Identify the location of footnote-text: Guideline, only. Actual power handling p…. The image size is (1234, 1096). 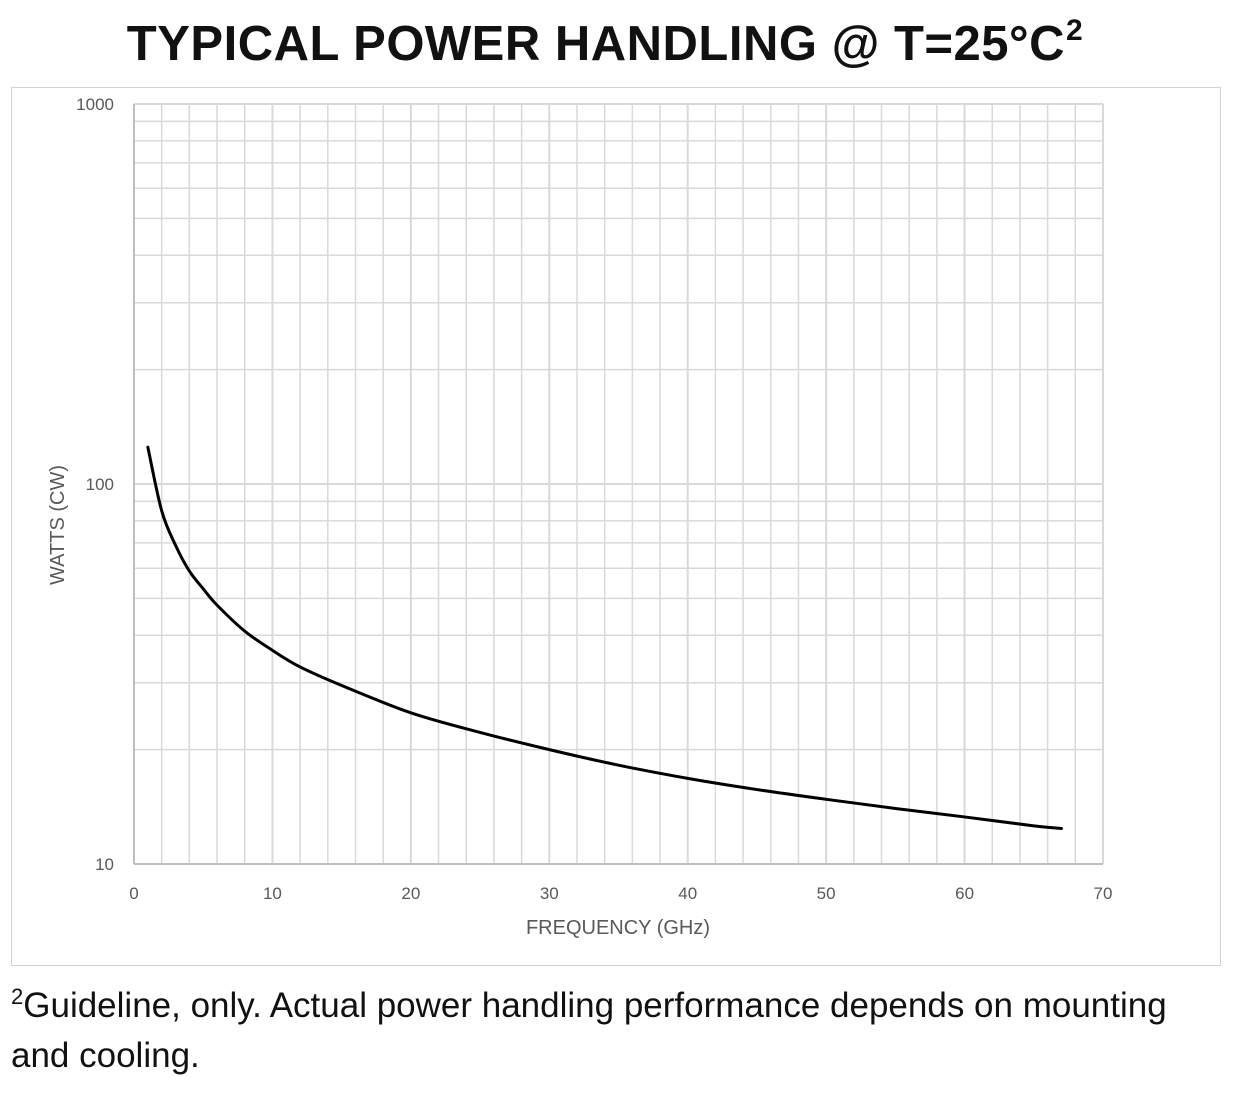
(589, 1030).